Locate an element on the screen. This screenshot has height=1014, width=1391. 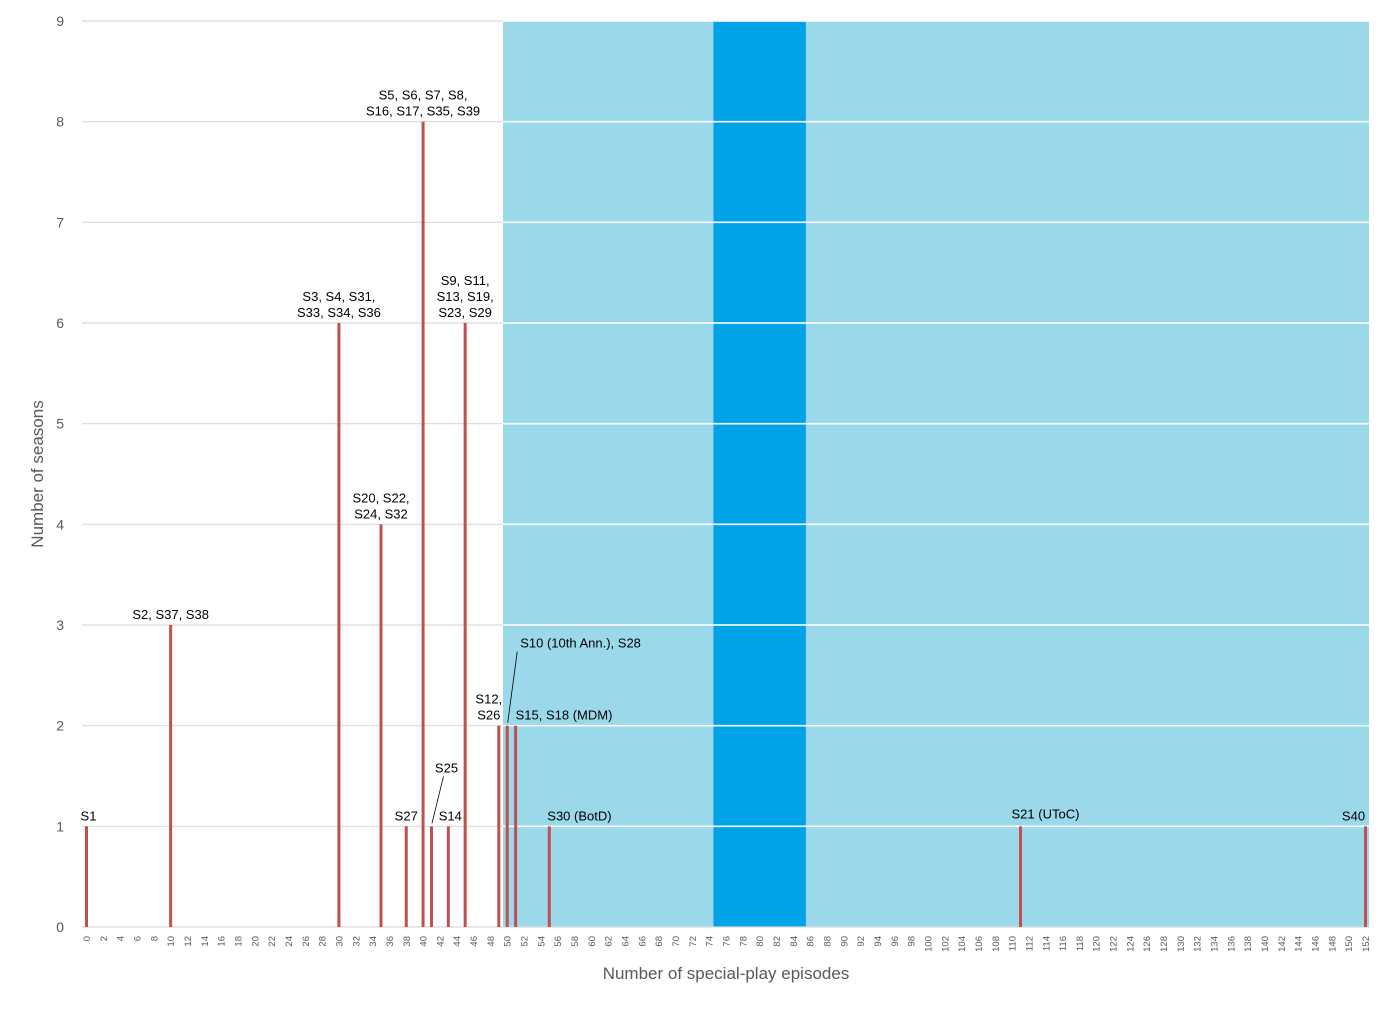
data-label-line: S12, is located at coordinates (488, 699).